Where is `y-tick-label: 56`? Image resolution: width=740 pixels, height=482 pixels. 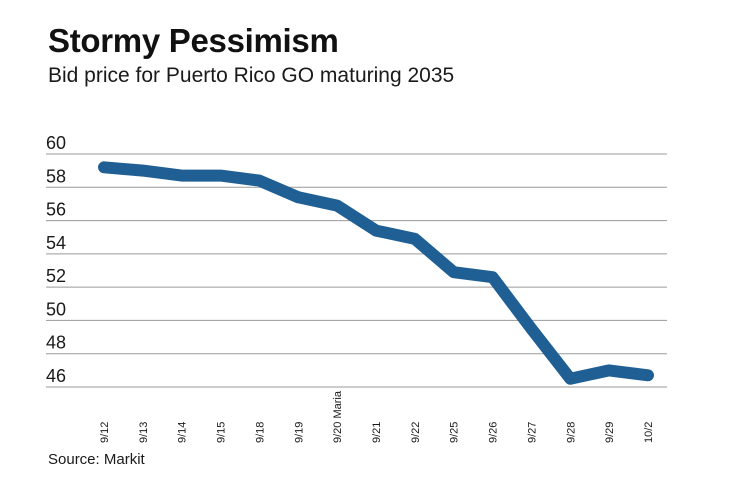
y-tick-label: 56 is located at coordinates (56, 210).